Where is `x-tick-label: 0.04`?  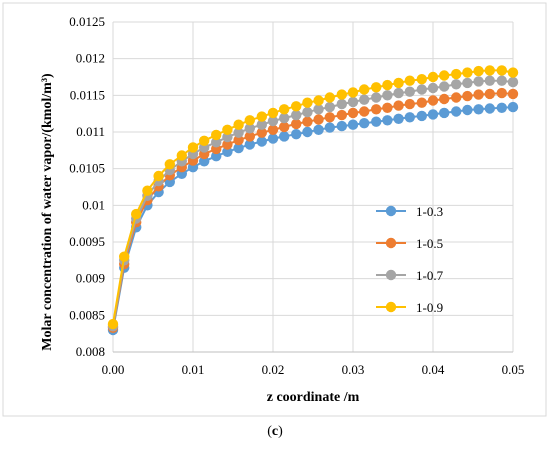 x-tick-label: 0.04 is located at coordinates (433, 369).